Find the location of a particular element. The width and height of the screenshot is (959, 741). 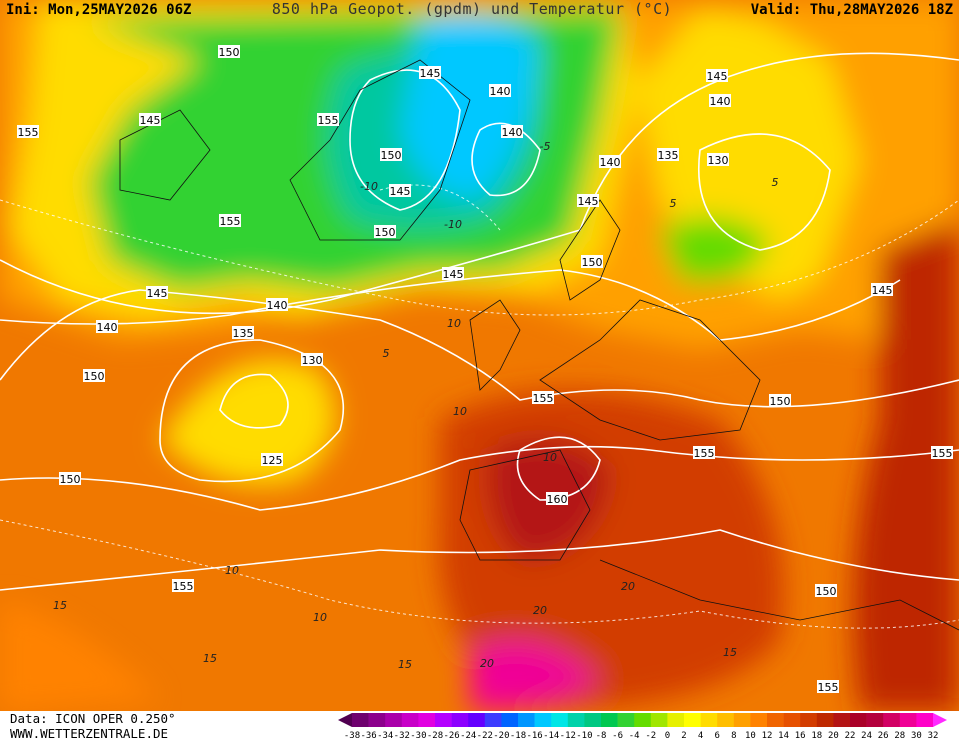

colorbar-label: 14 is located at coordinates (783, 736).